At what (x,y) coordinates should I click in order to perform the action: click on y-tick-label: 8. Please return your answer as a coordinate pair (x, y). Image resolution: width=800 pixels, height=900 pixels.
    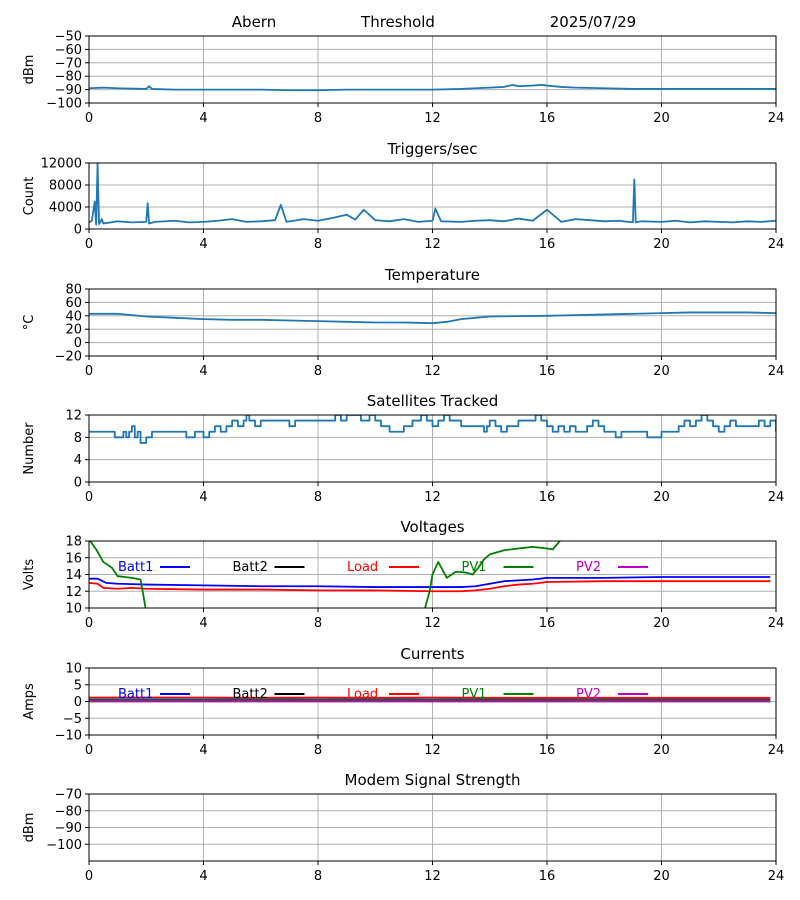
    Looking at the image, I should click on (78, 438).